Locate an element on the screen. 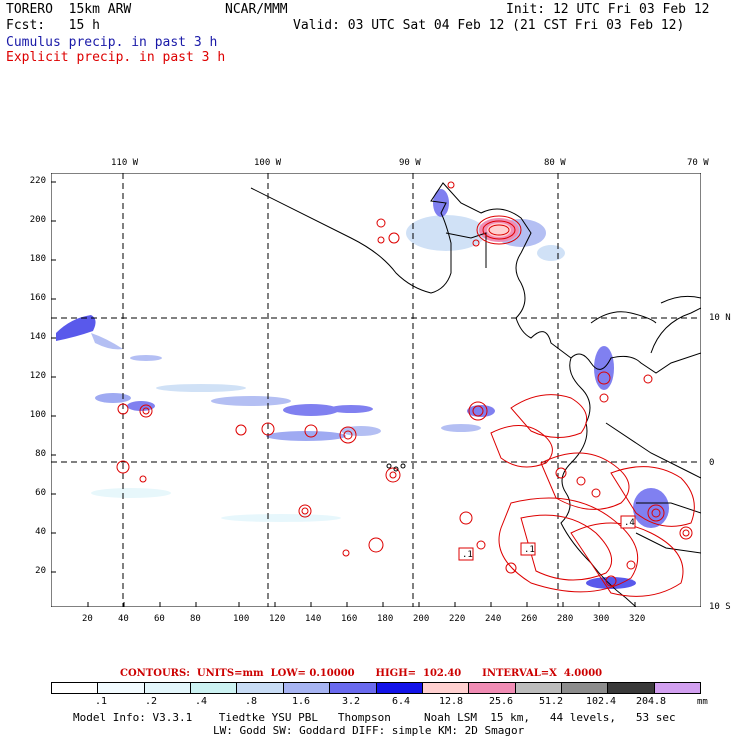 Image resolution: width=740 pixels, height=740 pixels. color-scale-label: 1.6 is located at coordinates (301, 701).